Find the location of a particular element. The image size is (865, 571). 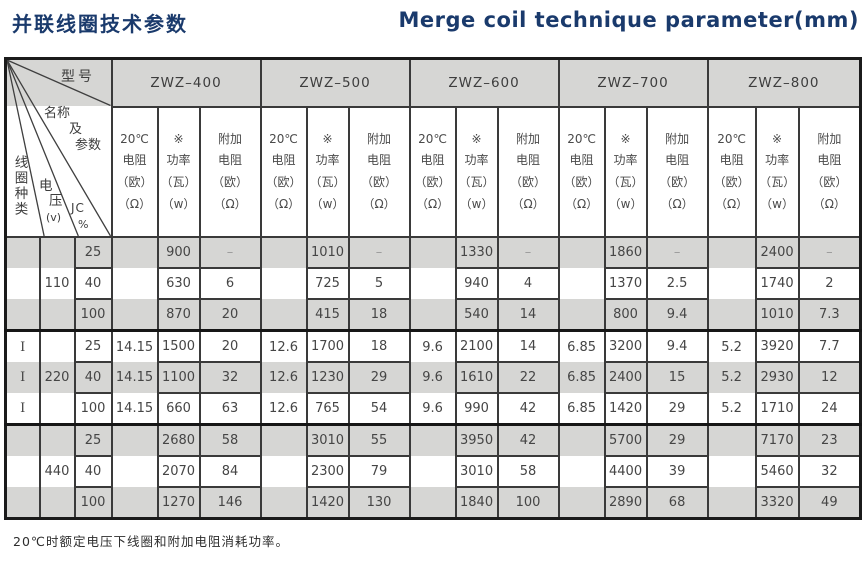

cell-additional-resistance: 20 is located at coordinates (230, 315).